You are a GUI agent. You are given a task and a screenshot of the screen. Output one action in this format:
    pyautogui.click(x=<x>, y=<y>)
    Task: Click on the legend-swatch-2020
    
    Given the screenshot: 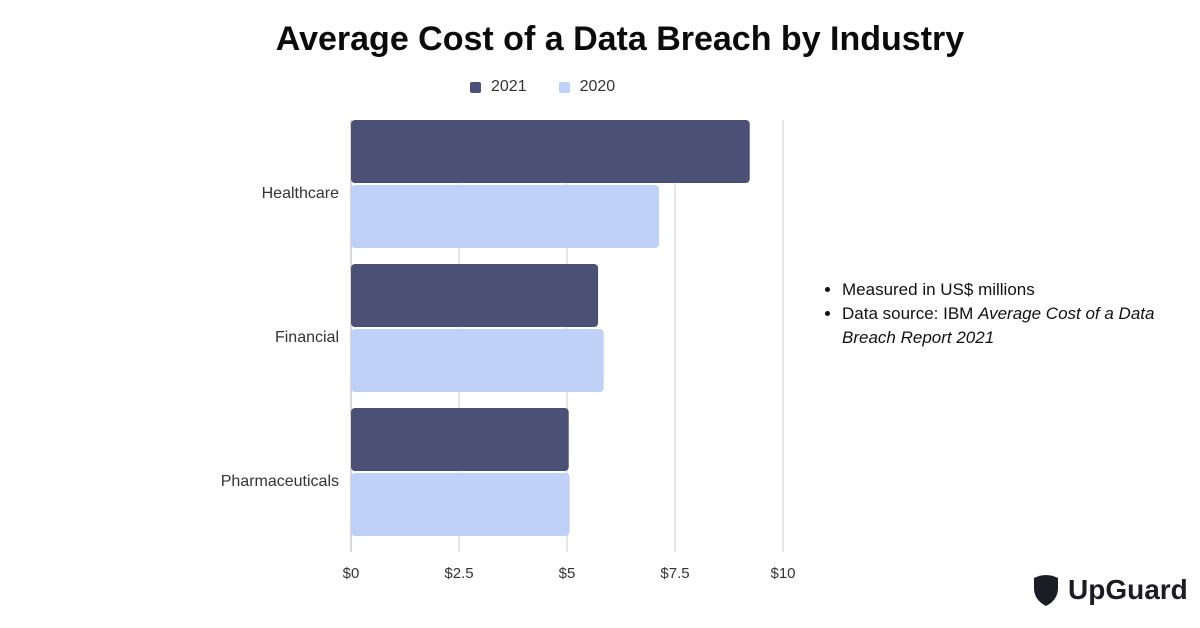 What is the action you would take?
    pyautogui.click(x=564, y=87)
    